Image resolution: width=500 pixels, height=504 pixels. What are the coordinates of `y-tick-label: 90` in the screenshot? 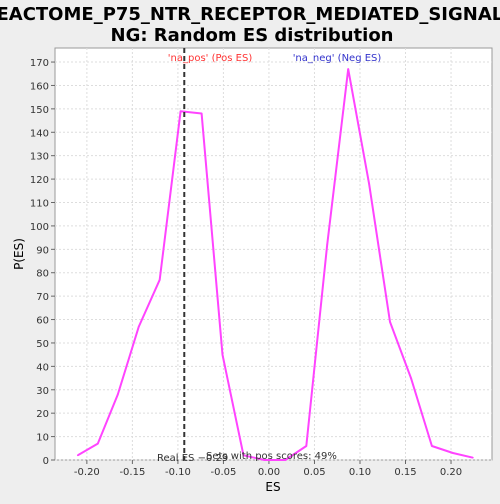 It's located at (42, 250).